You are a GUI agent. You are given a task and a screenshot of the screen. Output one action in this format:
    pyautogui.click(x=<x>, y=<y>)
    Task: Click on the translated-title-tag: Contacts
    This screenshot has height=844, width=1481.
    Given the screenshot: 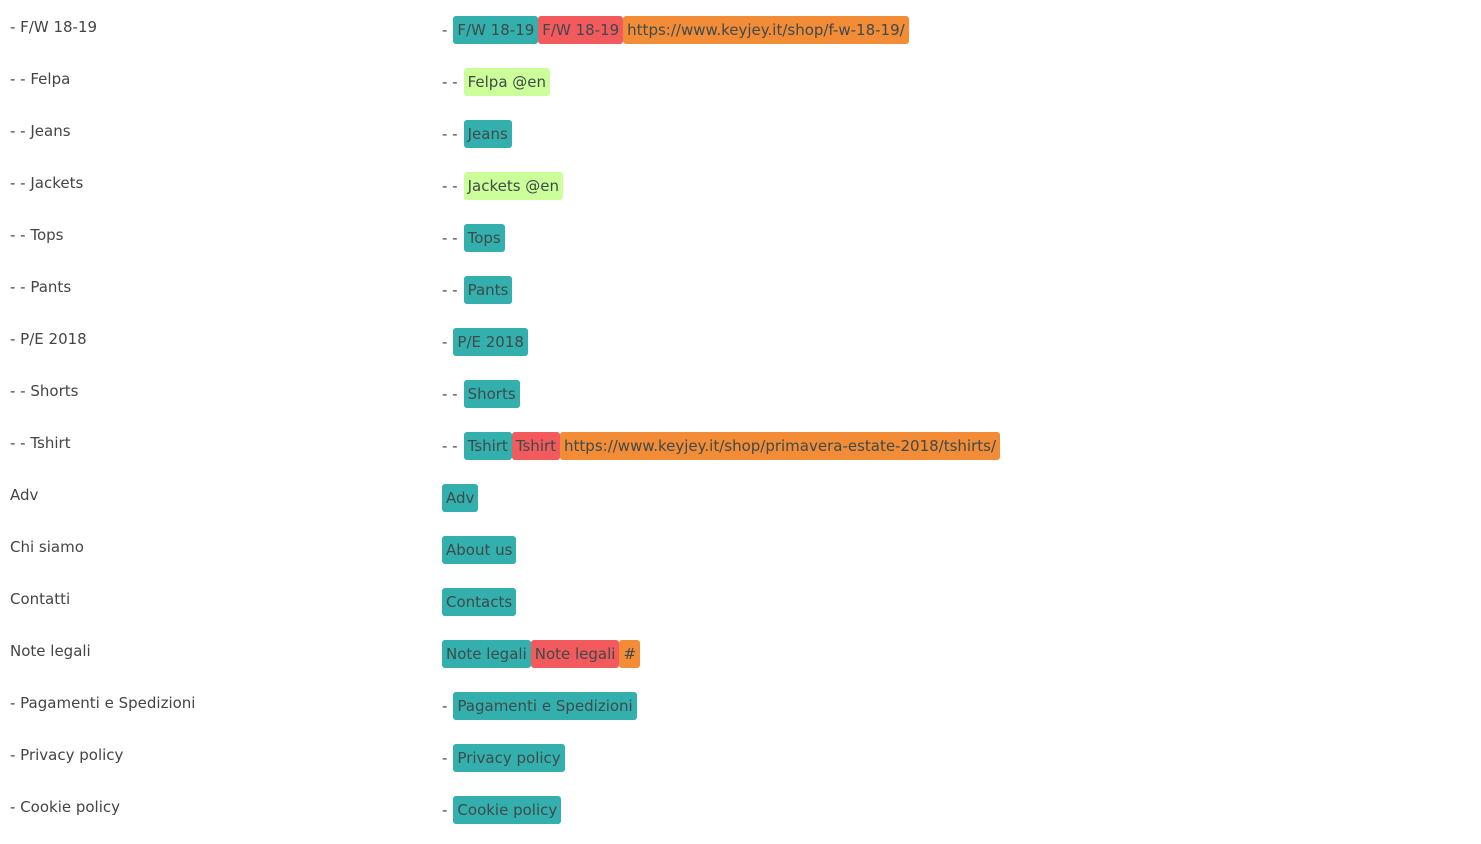 What is the action you would take?
    pyautogui.click(x=479, y=601)
    